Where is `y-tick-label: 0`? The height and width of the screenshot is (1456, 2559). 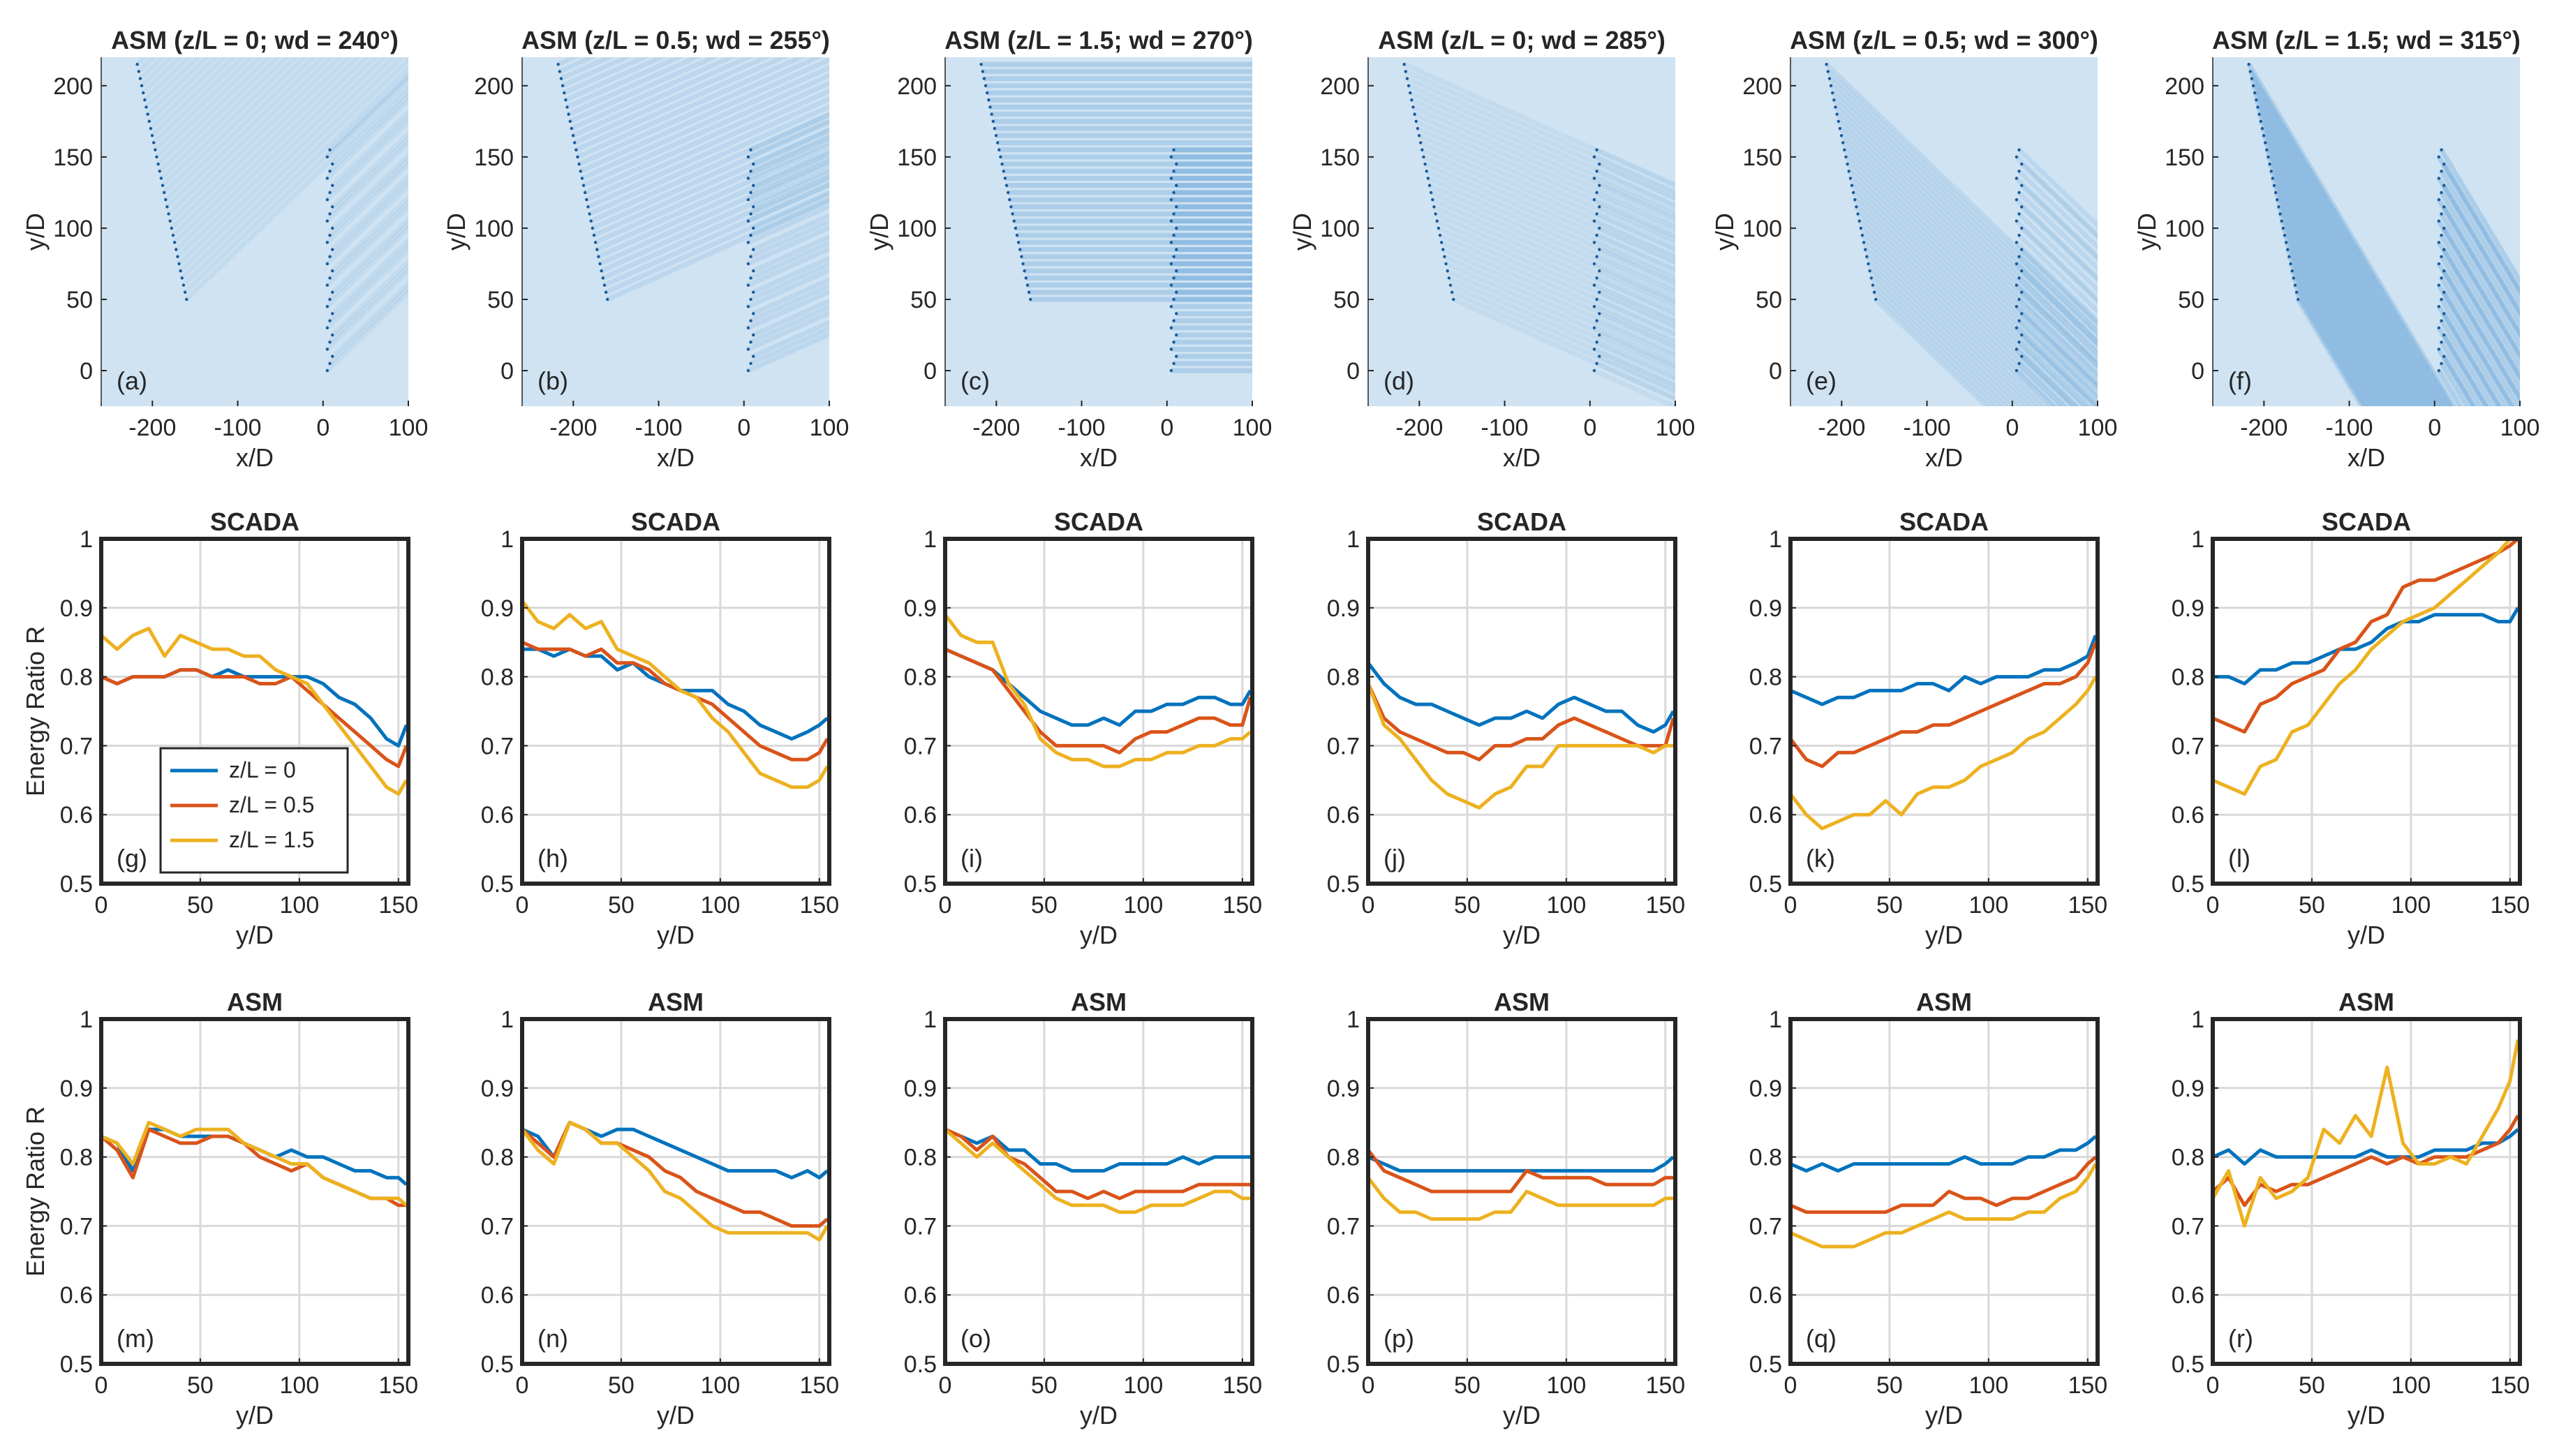 y-tick-label: 0 is located at coordinates (86, 371).